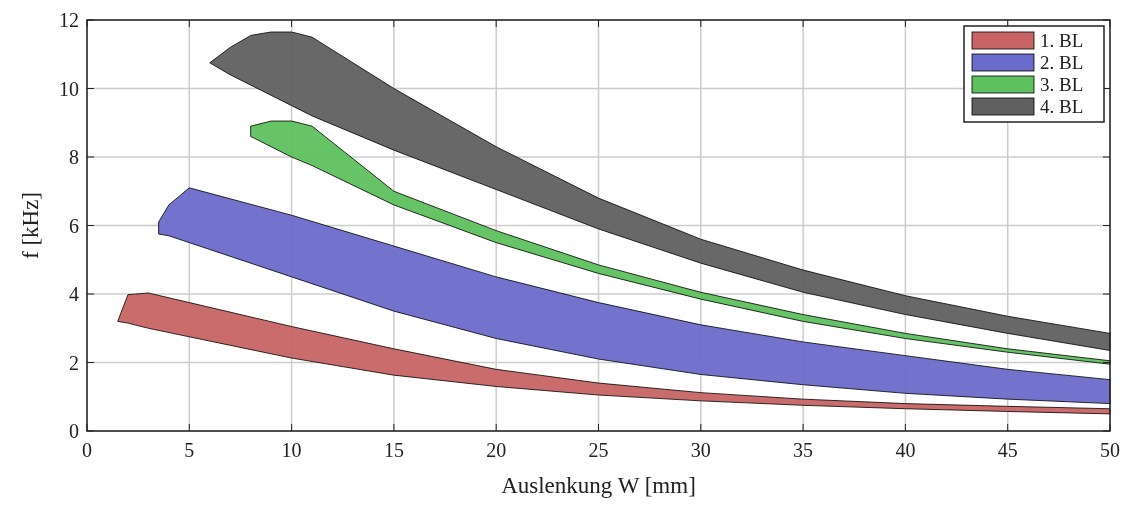 This screenshot has height=511, width=1134. Describe the element at coordinates (905, 450) in the screenshot. I see `x-tick-label: 40` at that location.